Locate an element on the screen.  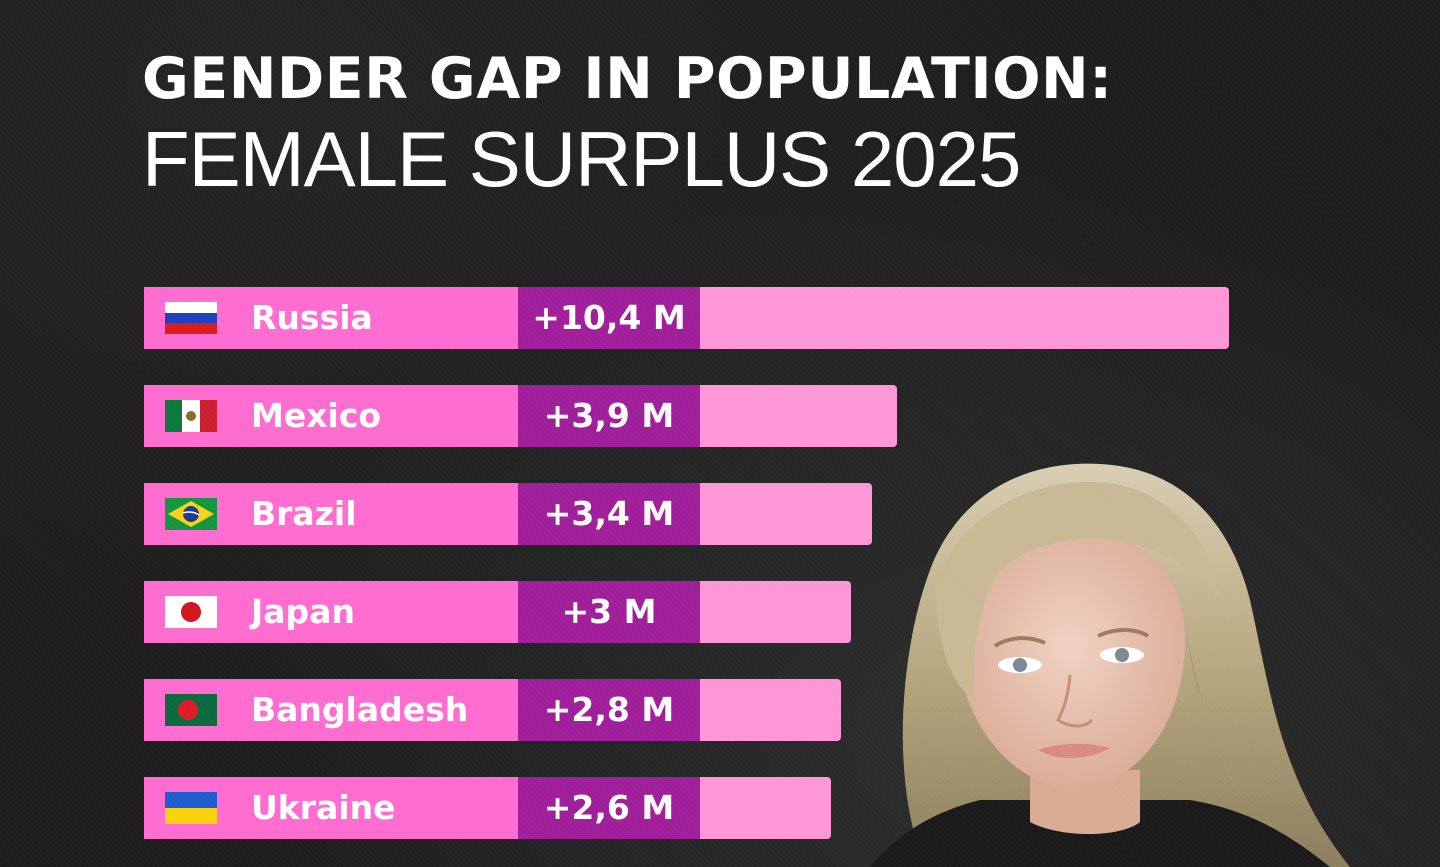
bar-row: Ukraine +2,6 M is located at coordinates (487, 808).